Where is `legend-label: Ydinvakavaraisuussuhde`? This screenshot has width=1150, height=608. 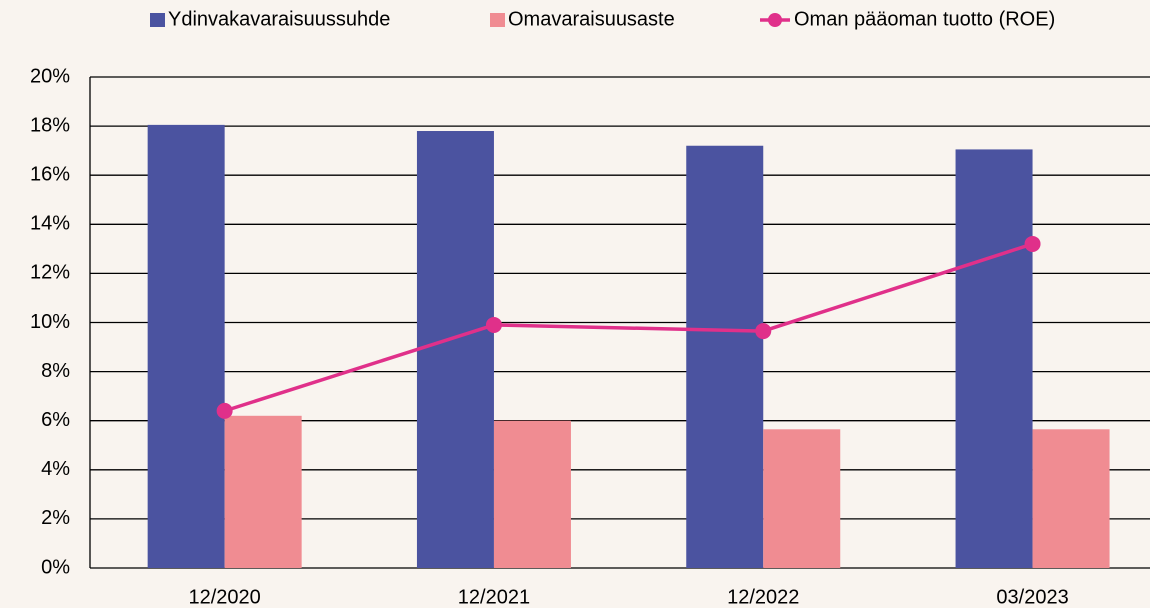
legend-label: Ydinvakavaraisuussuhde is located at coordinates (279, 19).